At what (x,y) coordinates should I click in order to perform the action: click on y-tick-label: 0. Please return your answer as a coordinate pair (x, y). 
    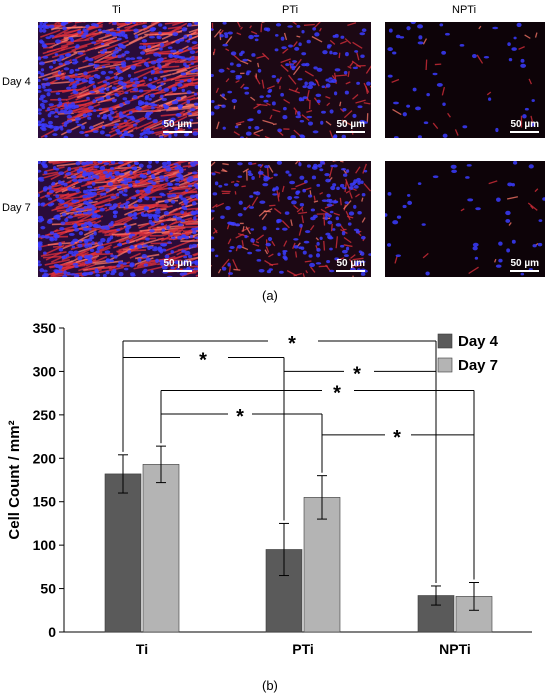
    Looking at the image, I should click on (52, 632).